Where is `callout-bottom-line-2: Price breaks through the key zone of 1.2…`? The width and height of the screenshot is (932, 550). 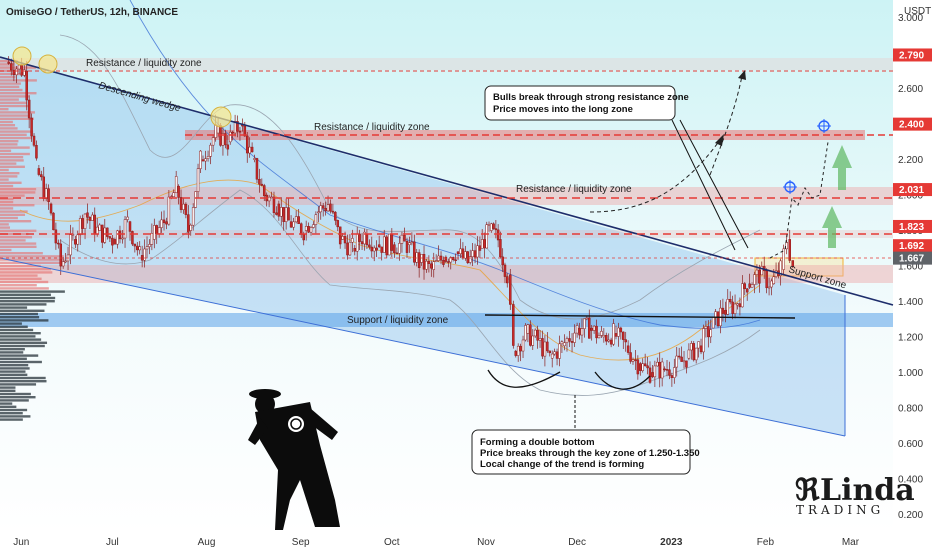 callout-bottom-line-2: Price breaks through the key zone of 1.2… is located at coordinates (590, 453).